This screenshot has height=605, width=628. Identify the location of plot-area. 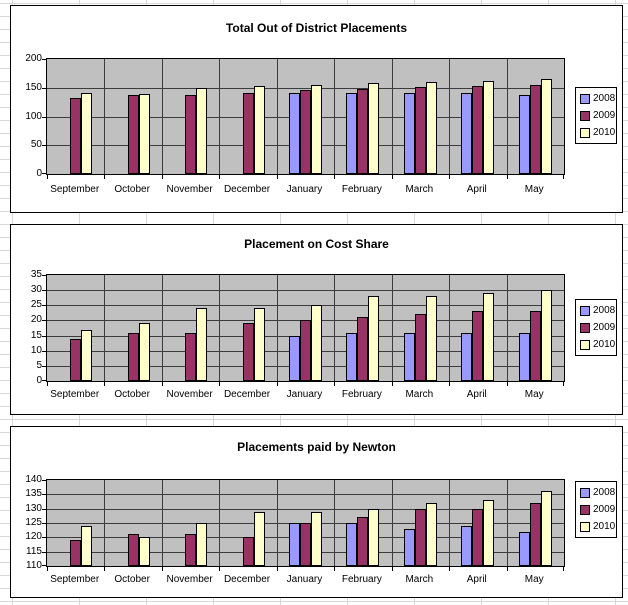
(303, 525).